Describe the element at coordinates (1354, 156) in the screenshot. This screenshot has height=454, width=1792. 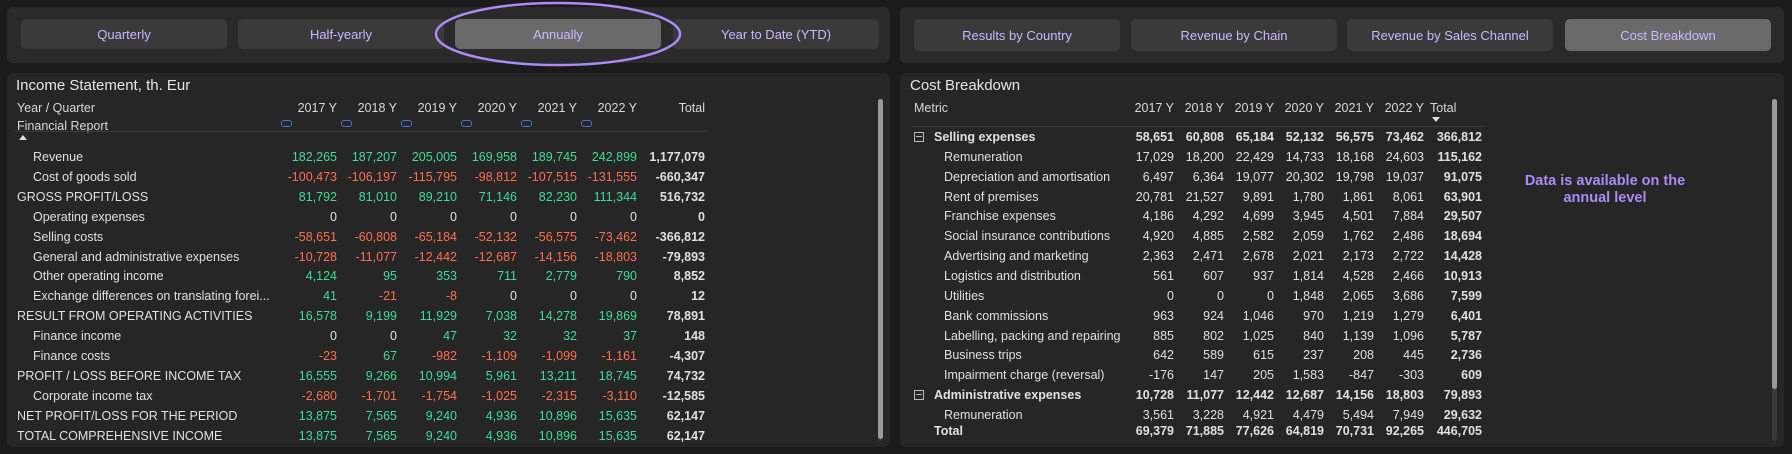
I see `value-cell: 18,168` at that location.